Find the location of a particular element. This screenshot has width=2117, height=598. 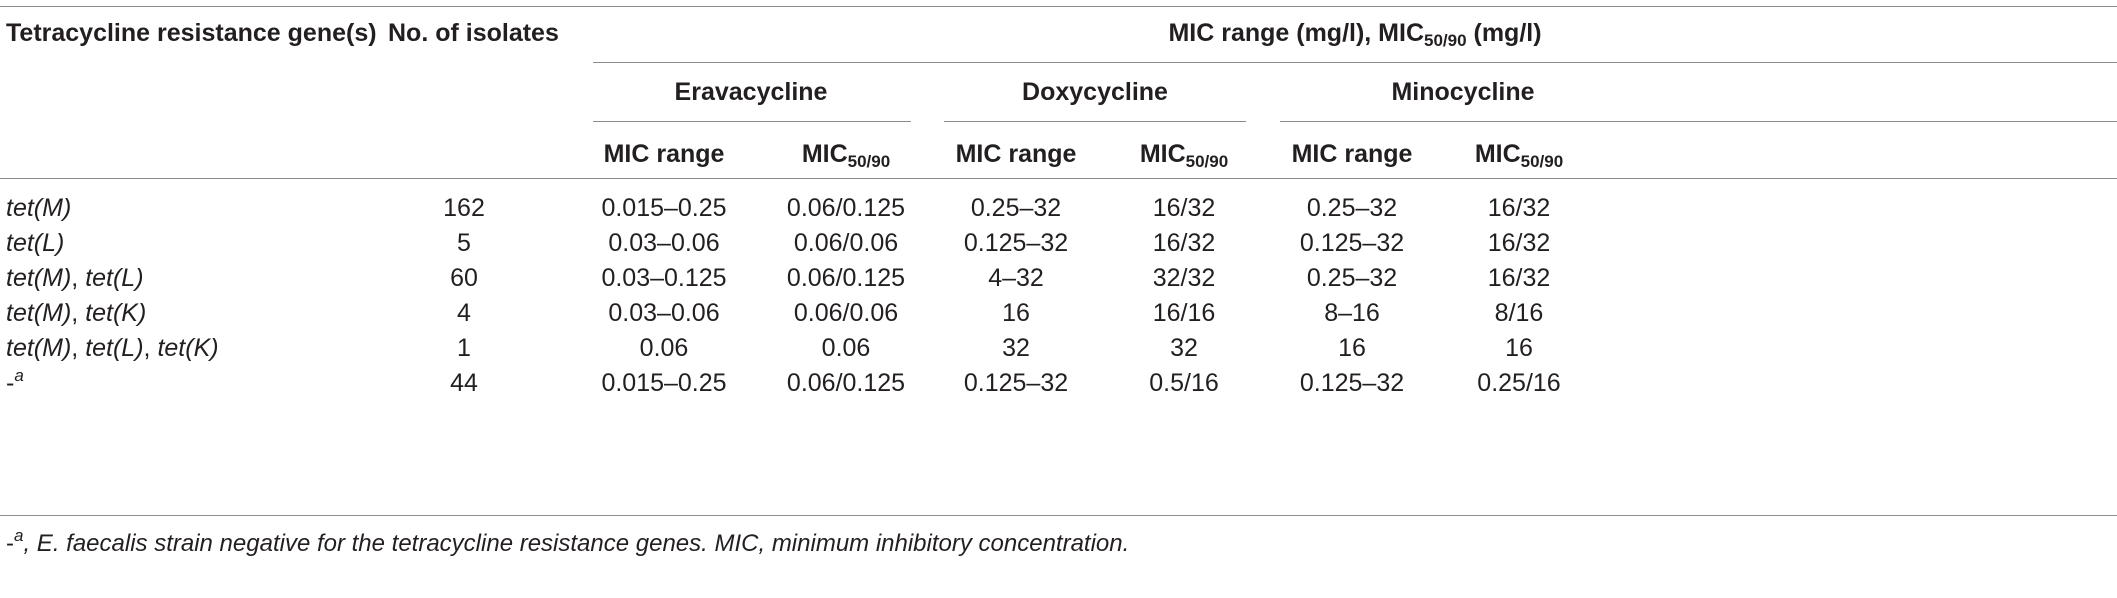

header-mic-group-text: MIC range (mg/l), MIC is located at coordinates (1296, 33).